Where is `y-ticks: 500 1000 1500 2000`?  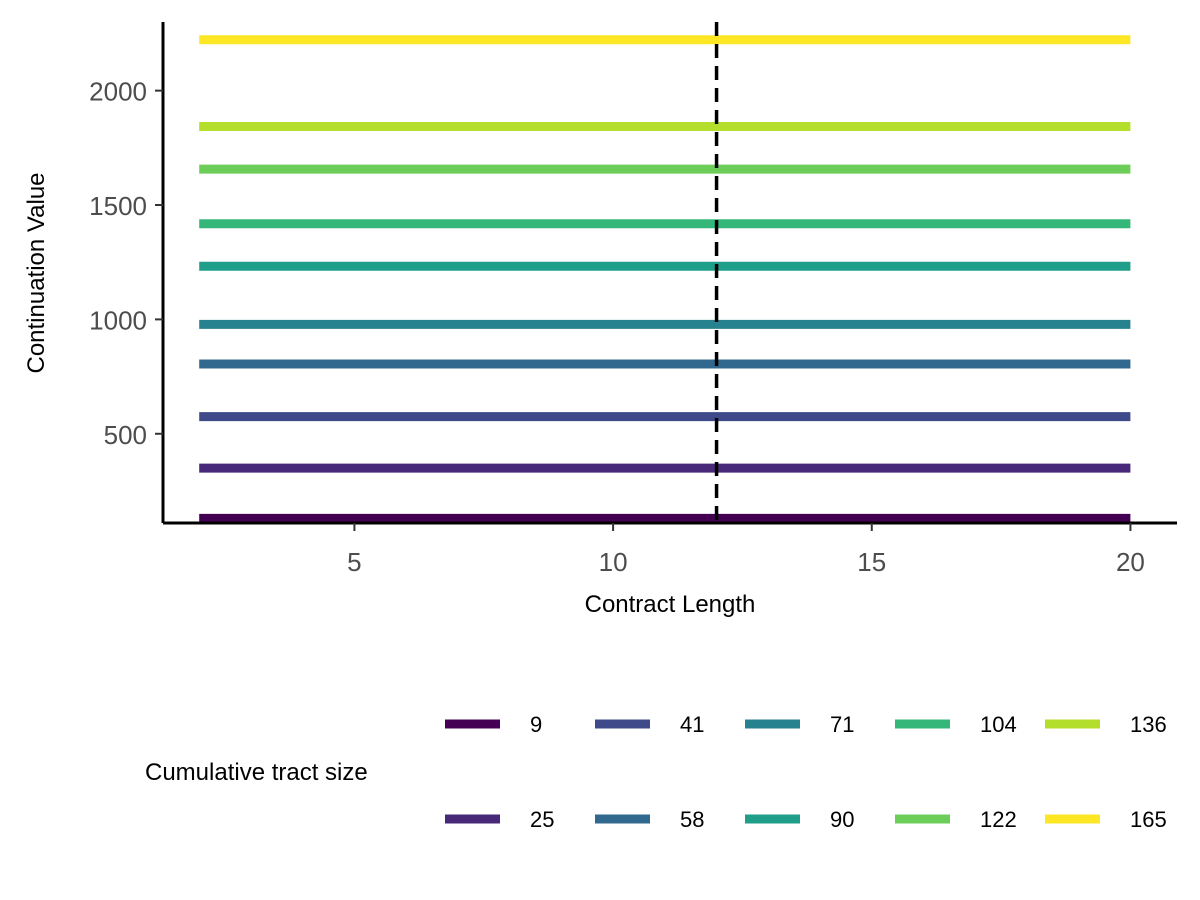 y-ticks: 500 1000 1500 2000 is located at coordinates (126, 263).